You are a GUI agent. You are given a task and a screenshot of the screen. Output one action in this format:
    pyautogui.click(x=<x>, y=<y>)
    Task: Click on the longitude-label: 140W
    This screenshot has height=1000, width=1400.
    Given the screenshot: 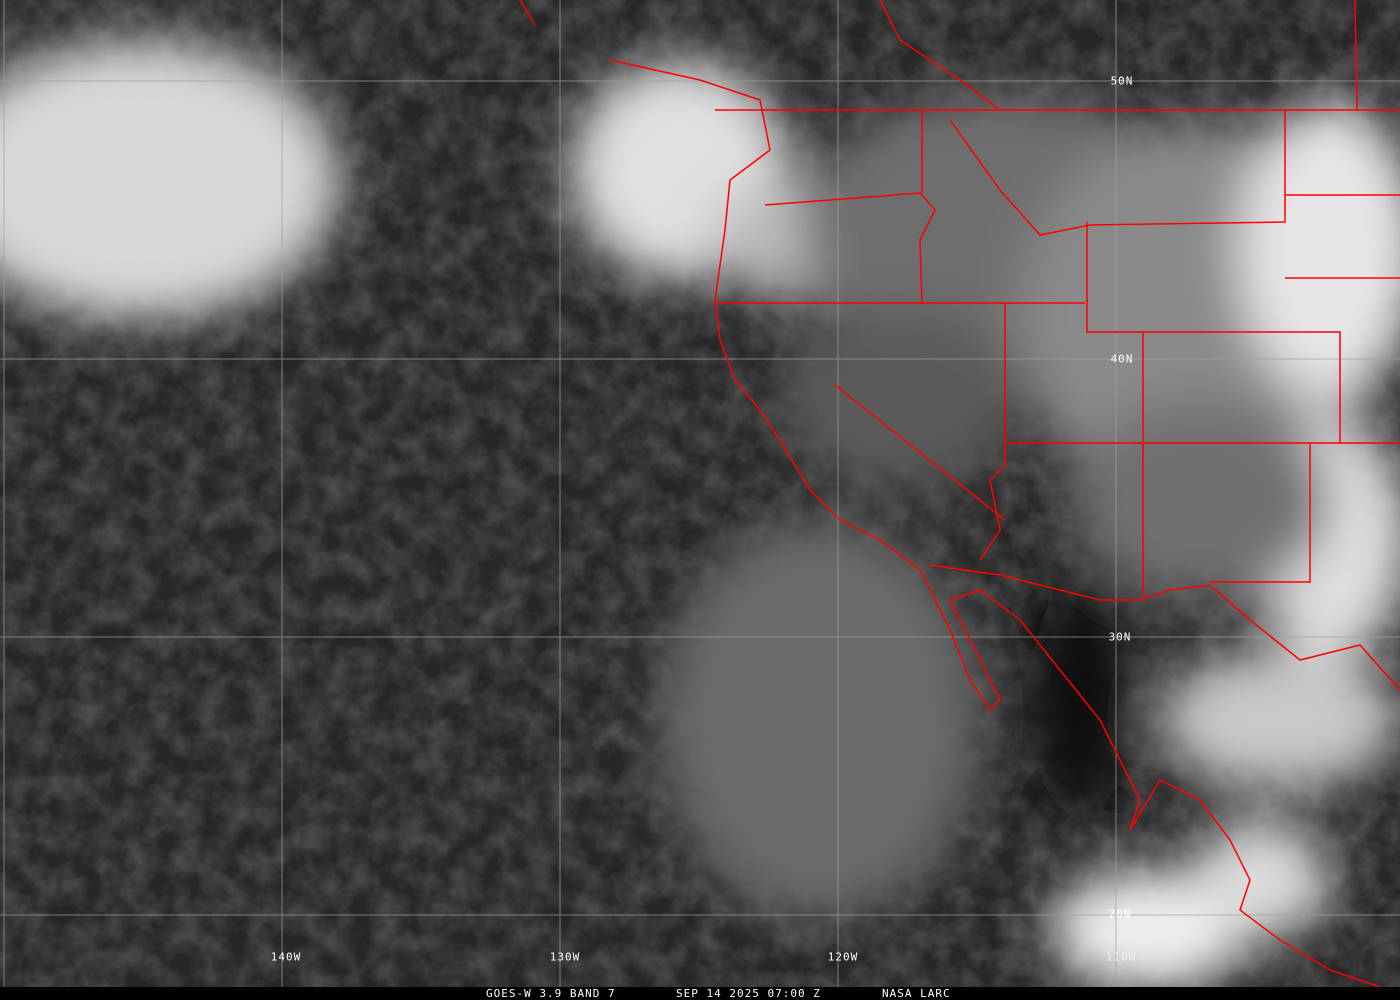 What is the action you would take?
    pyautogui.click(x=286, y=957)
    